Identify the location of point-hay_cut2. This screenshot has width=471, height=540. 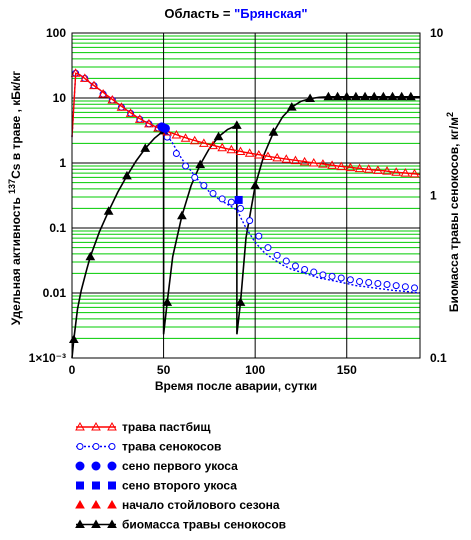
(238, 199).